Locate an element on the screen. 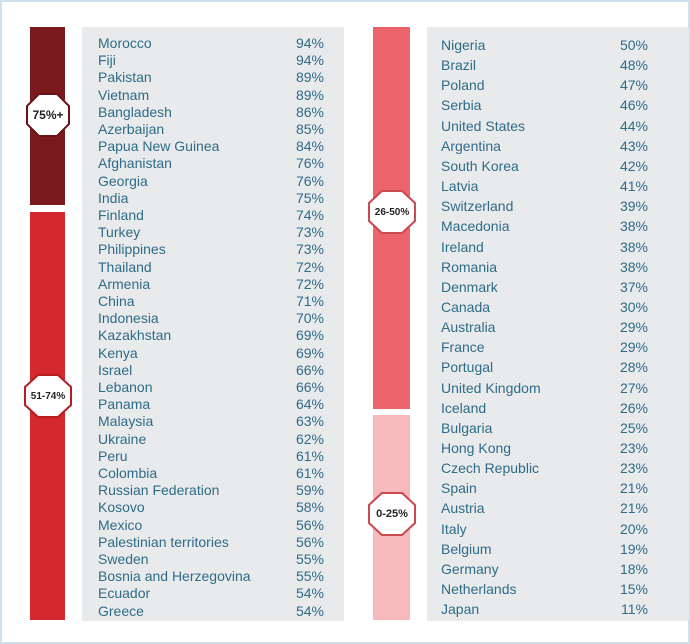  country-name: Morocco is located at coordinates (125, 43).